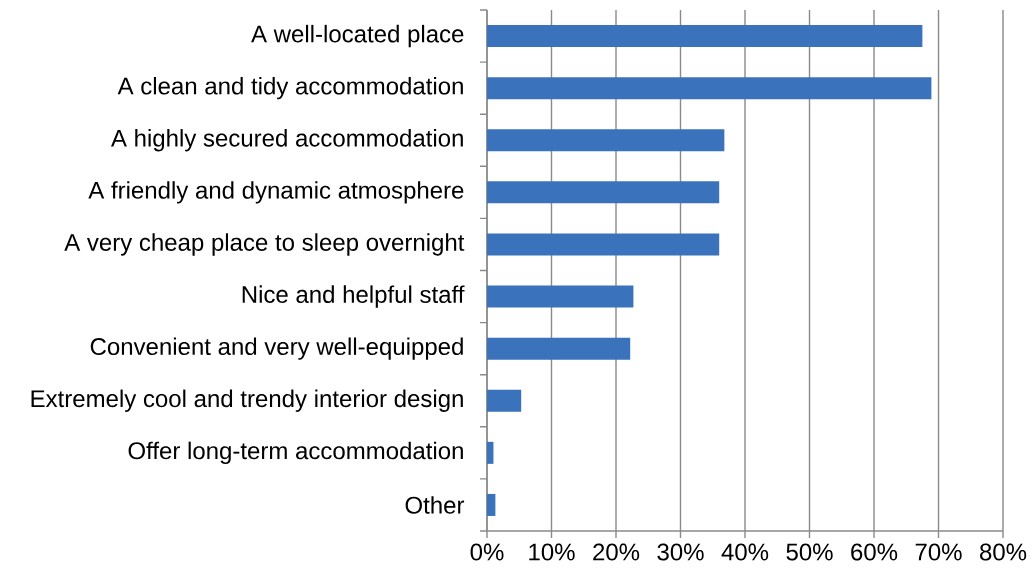  Describe the element at coordinates (247, 400) in the screenshot. I see `y-tick-label: Extremely cool and trendy interior design` at that location.